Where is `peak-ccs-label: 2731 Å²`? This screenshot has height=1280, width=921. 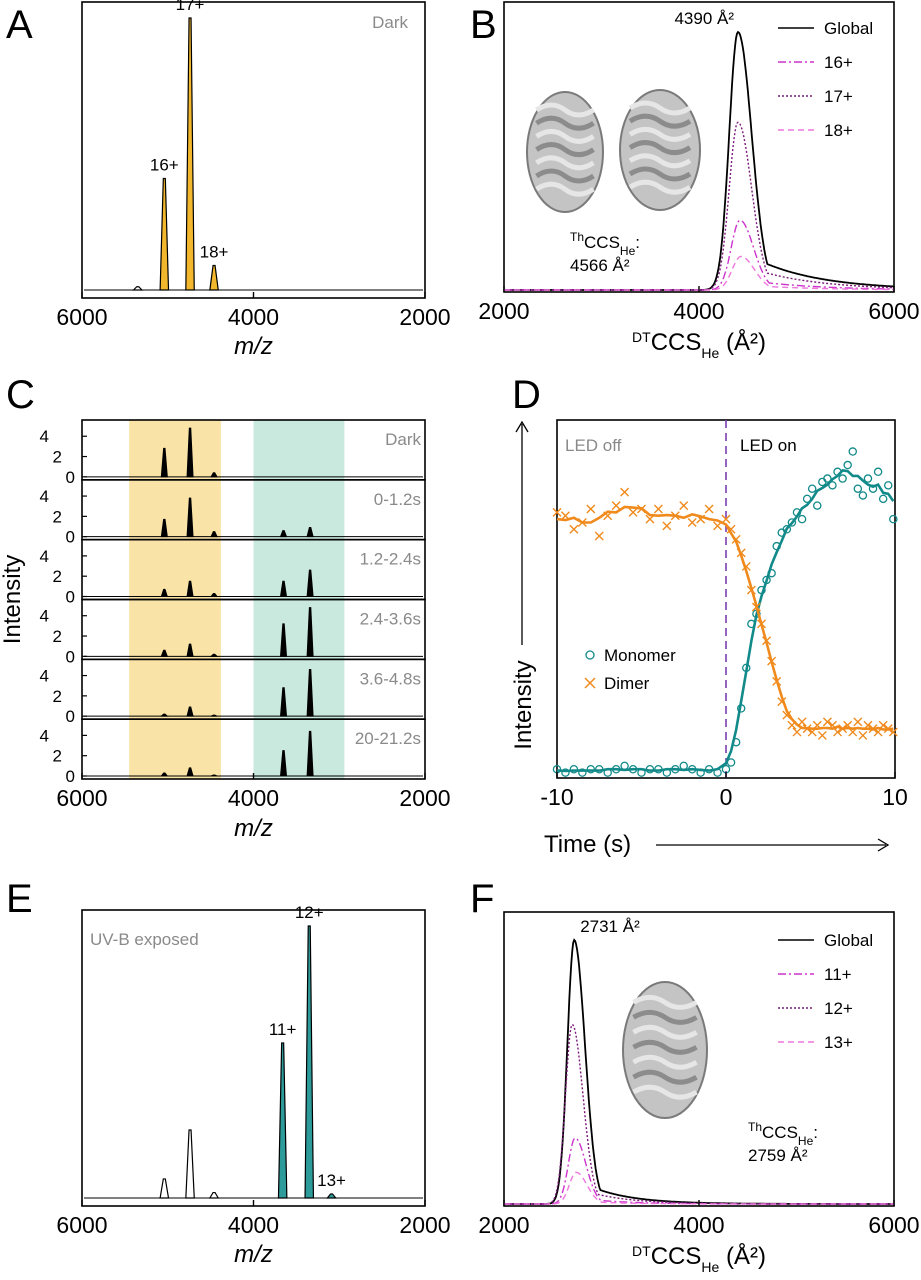 peak-ccs-label: 2731 Å² is located at coordinates (610, 926).